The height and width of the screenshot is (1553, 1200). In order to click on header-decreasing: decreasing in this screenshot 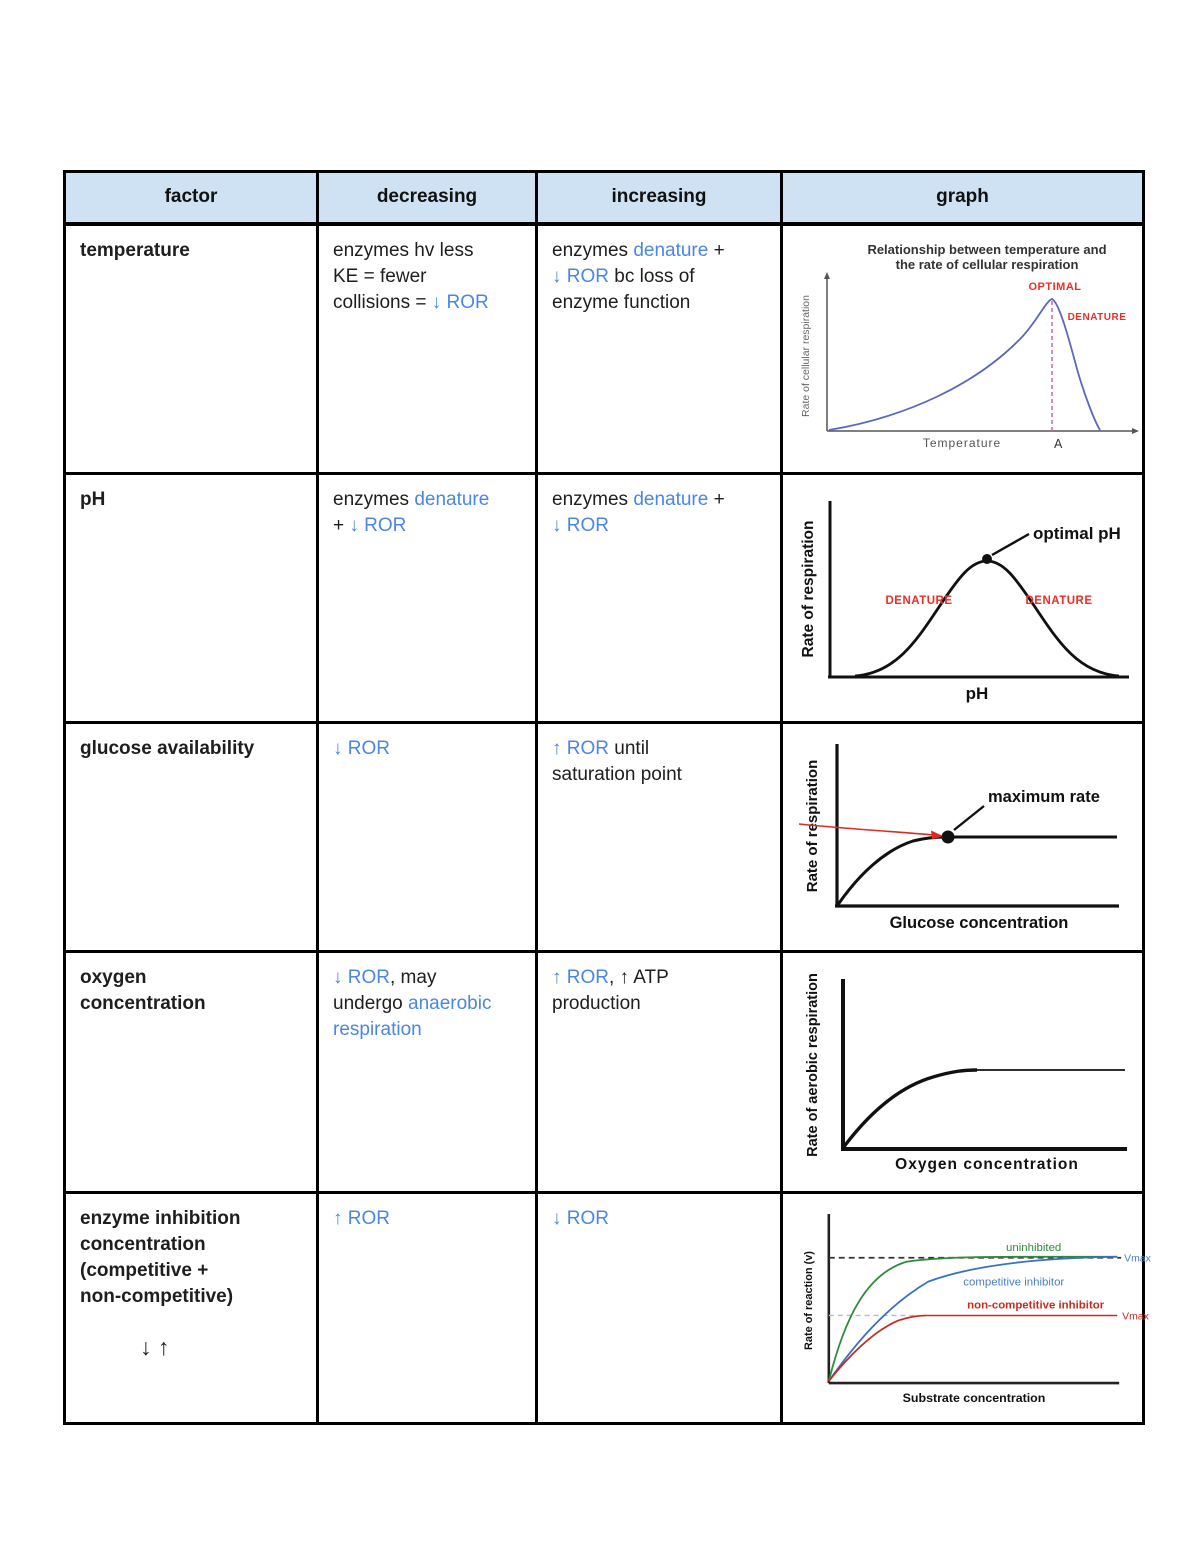, I will do `click(427, 198)`.